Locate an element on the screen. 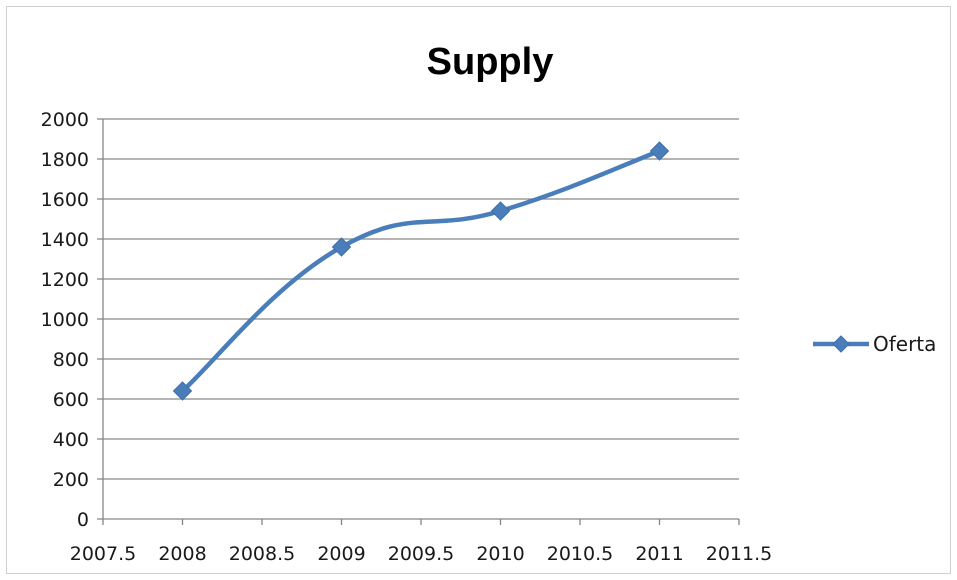 The width and height of the screenshot is (957, 580). y-tick-label: 800 is located at coordinates (71, 360).